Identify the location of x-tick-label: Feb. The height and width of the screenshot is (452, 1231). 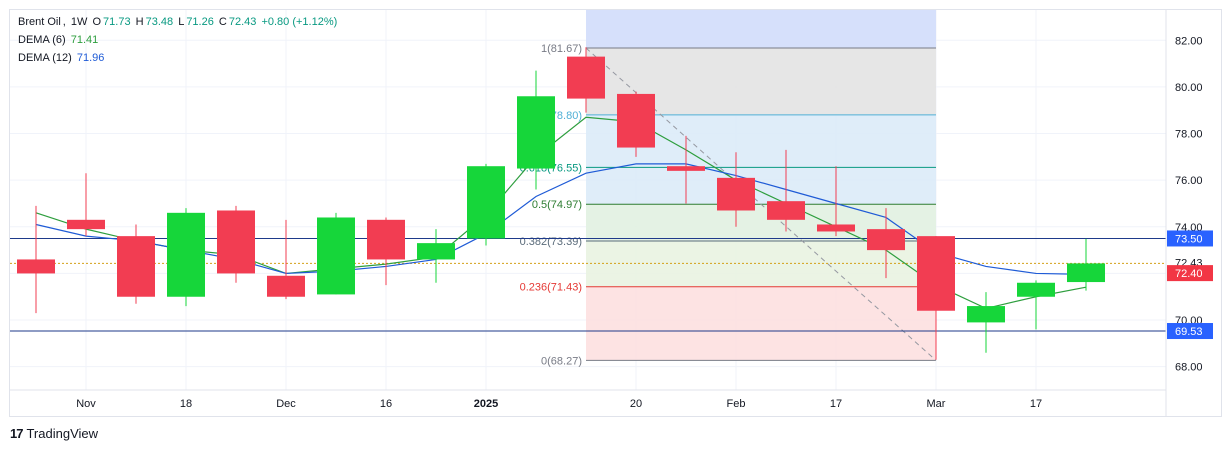
(736, 404).